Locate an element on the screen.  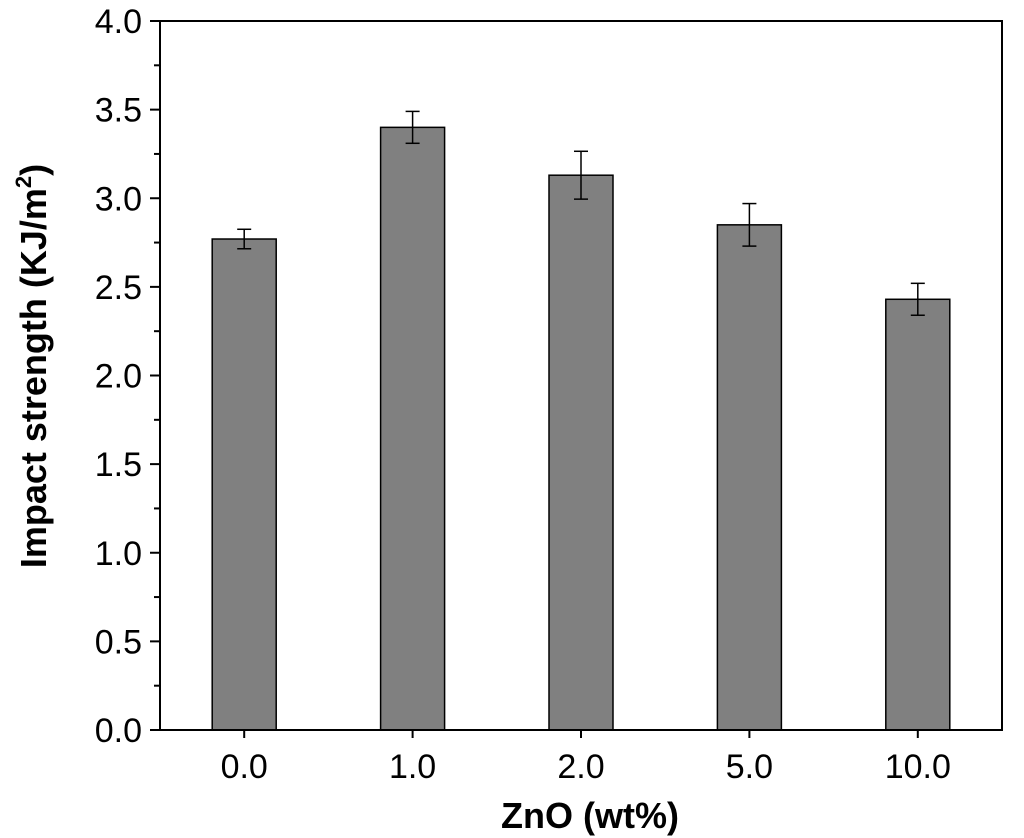
bar-1.0 is located at coordinates (412, 428).